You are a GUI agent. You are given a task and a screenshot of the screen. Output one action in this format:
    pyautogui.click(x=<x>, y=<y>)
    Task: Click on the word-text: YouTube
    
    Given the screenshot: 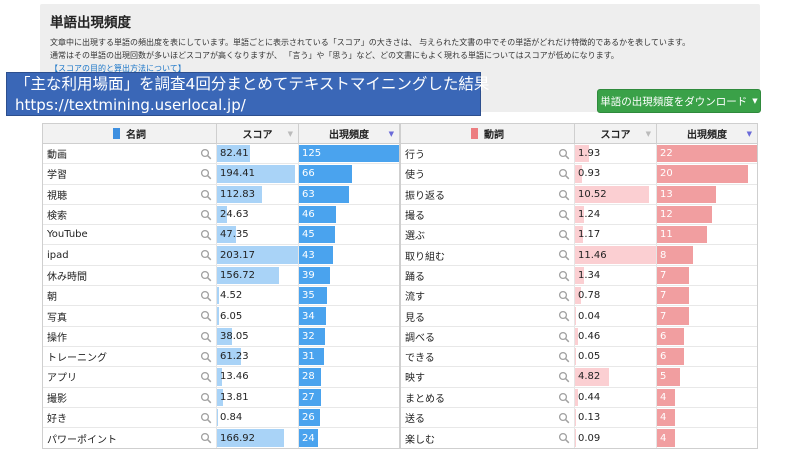 What is the action you would take?
    pyautogui.click(x=67, y=235)
    